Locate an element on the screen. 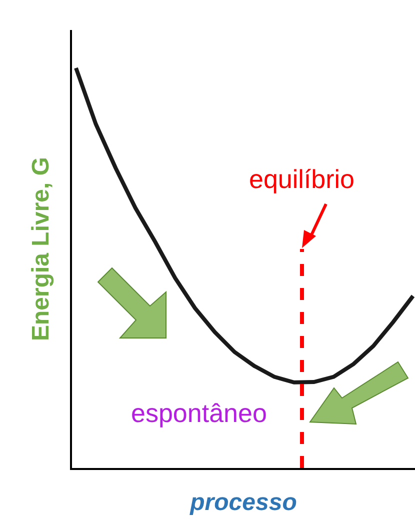 This screenshot has width=415, height=524. annotation: equilíbrio is located at coordinates (302, 179).